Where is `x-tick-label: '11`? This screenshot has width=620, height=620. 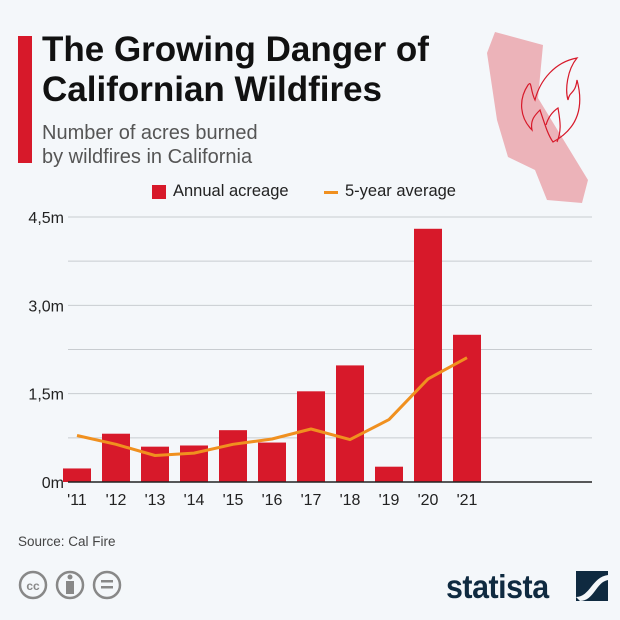 x-tick-label: '11 is located at coordinates (77, 500).